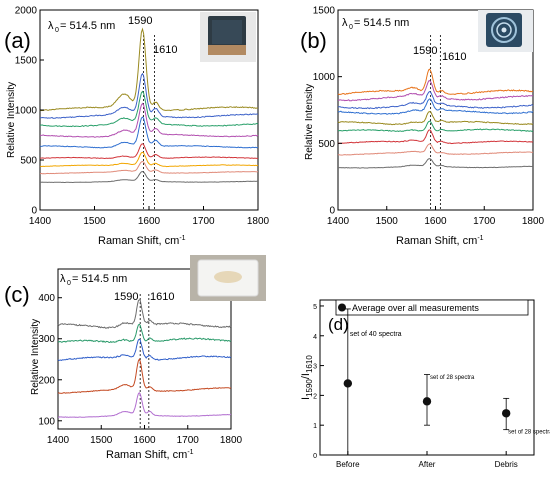  Describe the element at coordinates (315, 307) in the screenshot. I see `panel-d-ytick-label: 5` at that location.